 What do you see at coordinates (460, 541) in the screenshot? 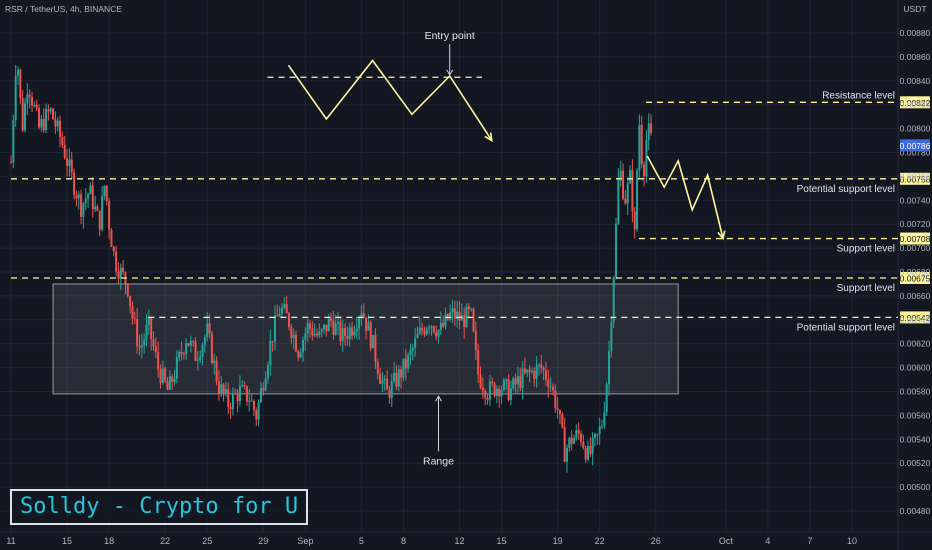
I see `x-tick-label: 12` at bounding box center [460, 541].